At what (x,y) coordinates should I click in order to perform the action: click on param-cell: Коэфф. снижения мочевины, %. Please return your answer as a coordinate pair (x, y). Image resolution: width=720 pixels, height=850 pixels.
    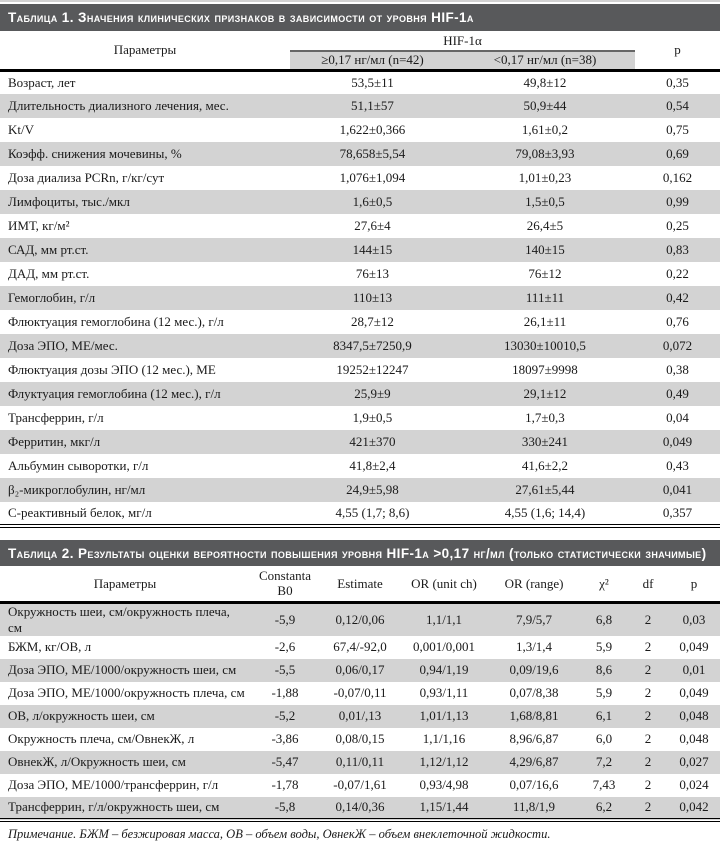
    Looking at the image, I should click on (95, 153).